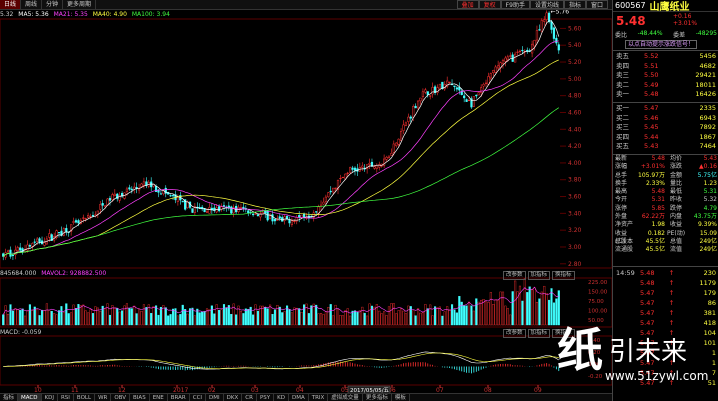 The height and width of the screenshot is (401, 718). What do you see at coordinates (281, 397) in the screenshot?
I see `indicator-tab: KD` at bounding box center [281, 397].